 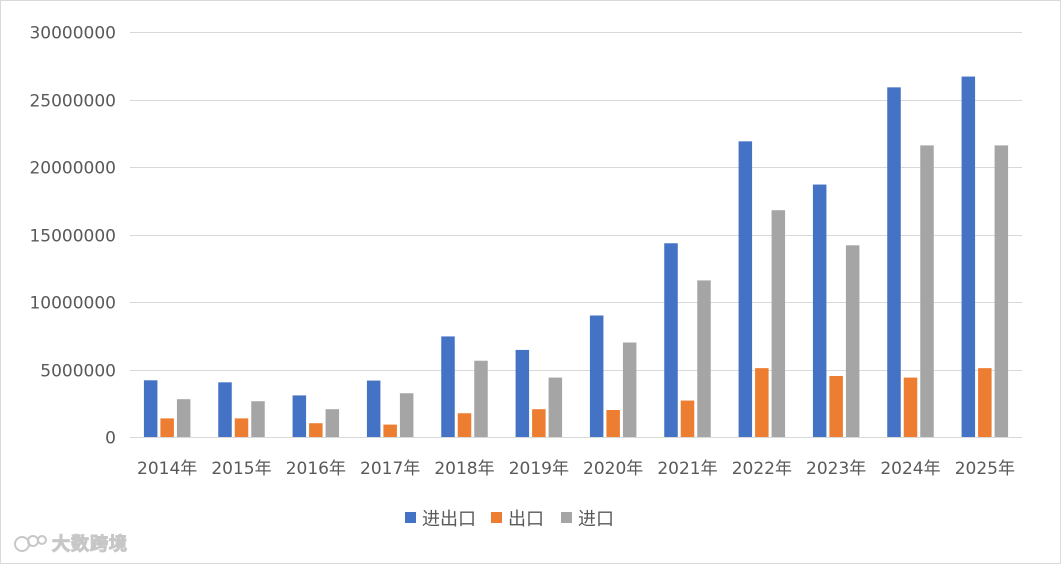 What do you see at coordinates (167, 469) in the screenshot?
I see `x-tick-label: 2014年` at bounding box center [167, 469].